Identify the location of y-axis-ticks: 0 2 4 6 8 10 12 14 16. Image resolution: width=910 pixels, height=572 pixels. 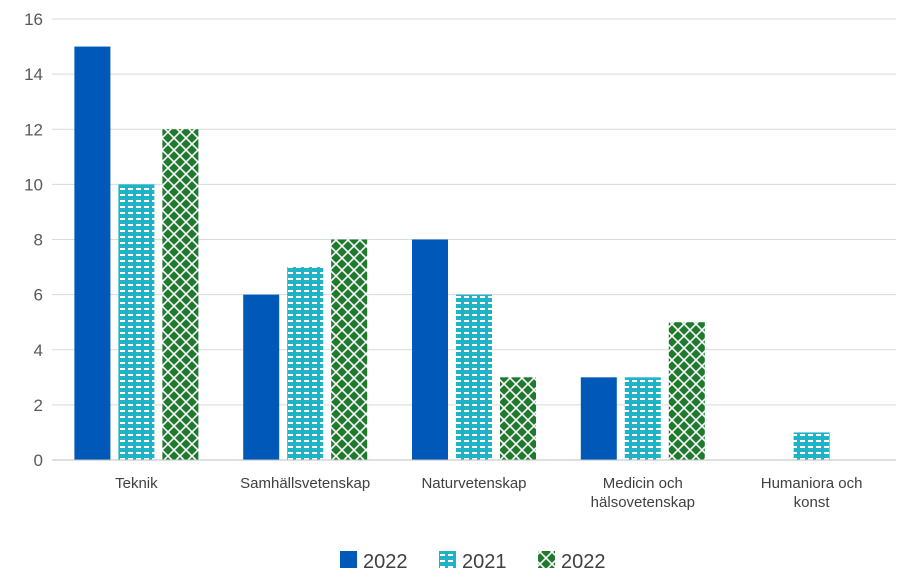
(33, 240).